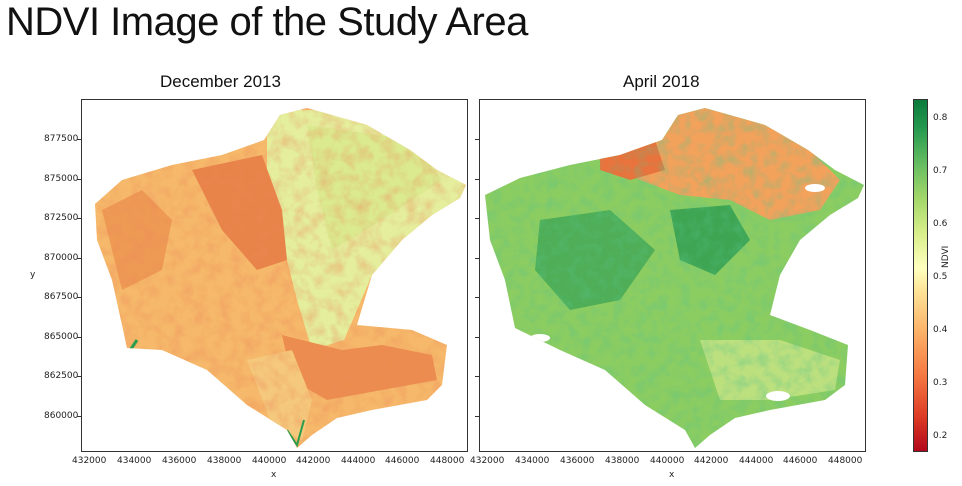  Describe the element at coordinates (940, 118) in the screenshot. I see `colorbar-tick-label: 0.8` at that location.